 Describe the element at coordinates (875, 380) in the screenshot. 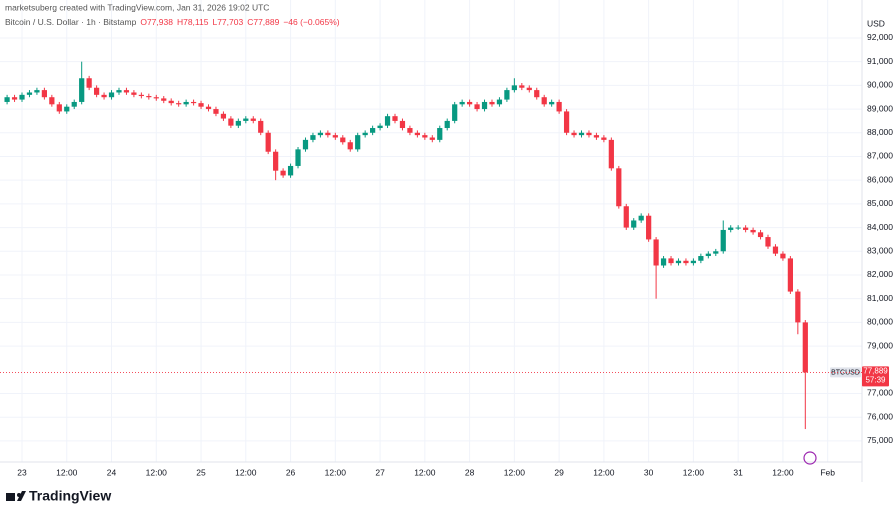

I see `countdown-tag: 57:39` at that location.